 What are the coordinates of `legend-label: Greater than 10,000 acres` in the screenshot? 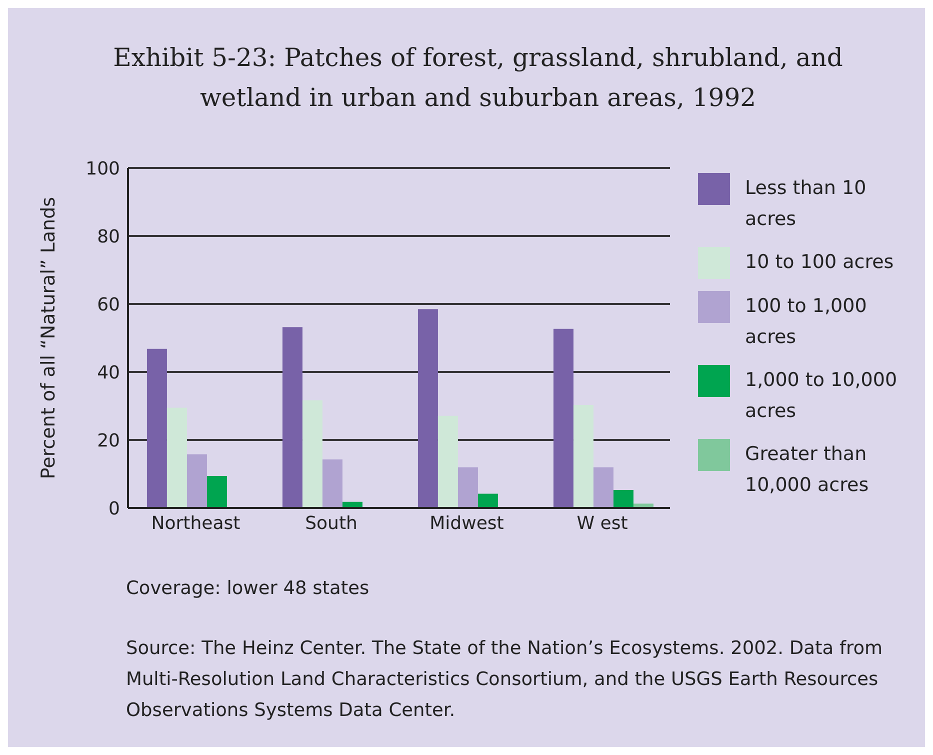 It's located at (807, 470).